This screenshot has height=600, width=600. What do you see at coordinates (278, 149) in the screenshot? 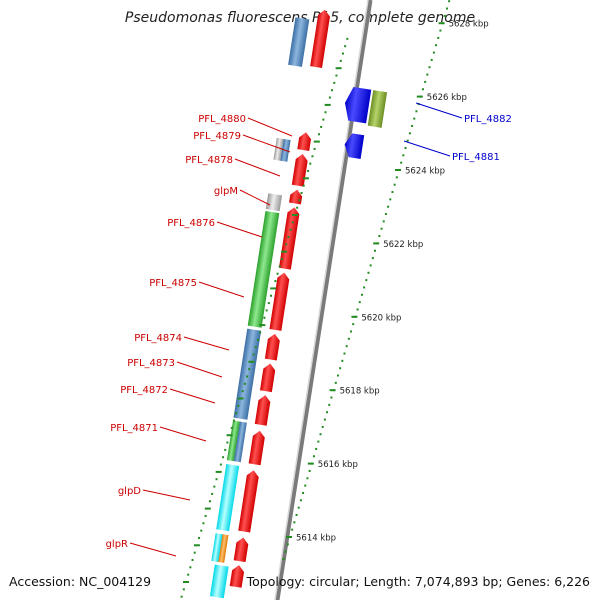
I see `cog-gray-block` at bounding box center [278, 149].